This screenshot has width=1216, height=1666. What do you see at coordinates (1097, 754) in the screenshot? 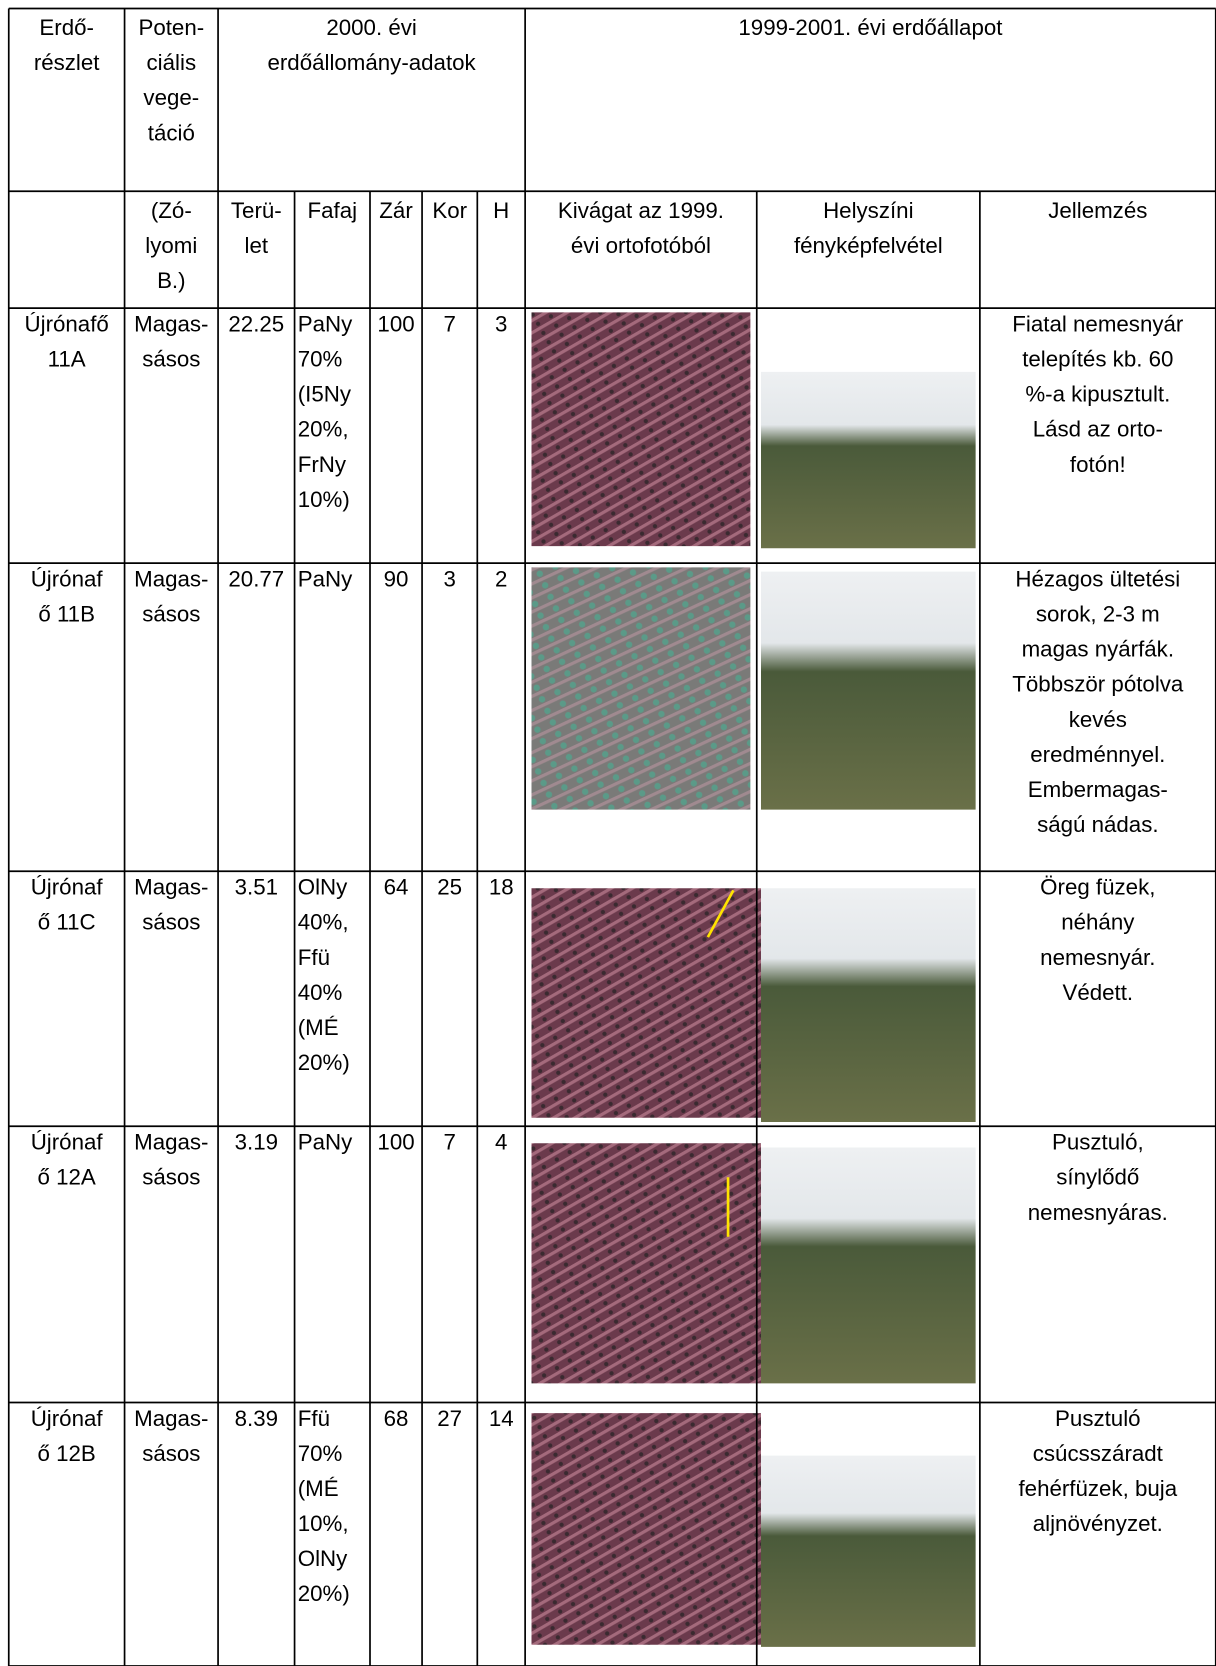
I see `cell-text: eredménnyel.` at bounding box center [1097, 754].